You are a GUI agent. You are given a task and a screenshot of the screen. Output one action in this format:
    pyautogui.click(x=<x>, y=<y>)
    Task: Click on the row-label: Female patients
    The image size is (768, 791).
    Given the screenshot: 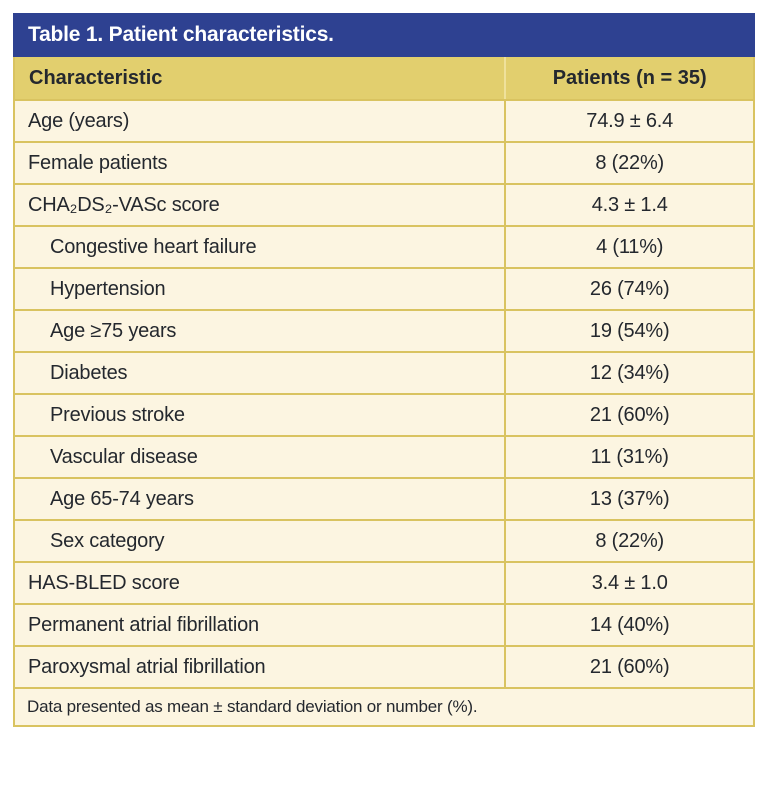 What is the action you would take?
    pyautogui.click(x=260, y=163)
    